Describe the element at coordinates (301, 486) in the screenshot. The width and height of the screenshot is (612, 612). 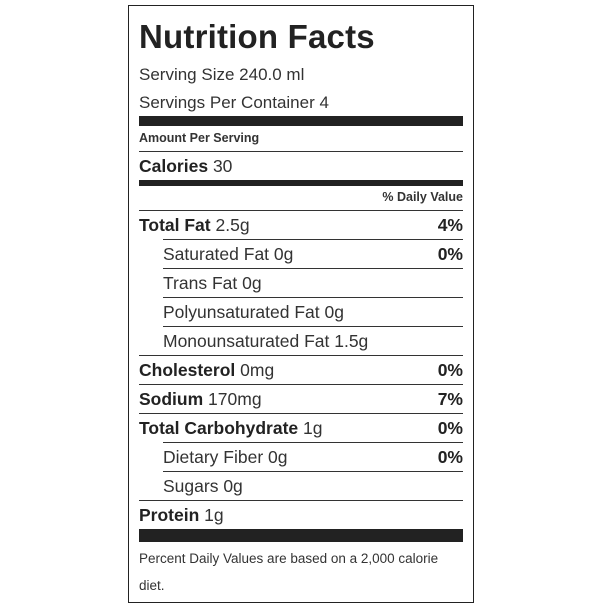
I see `nutrient-row-sugars: Sugars 0g` at that location.